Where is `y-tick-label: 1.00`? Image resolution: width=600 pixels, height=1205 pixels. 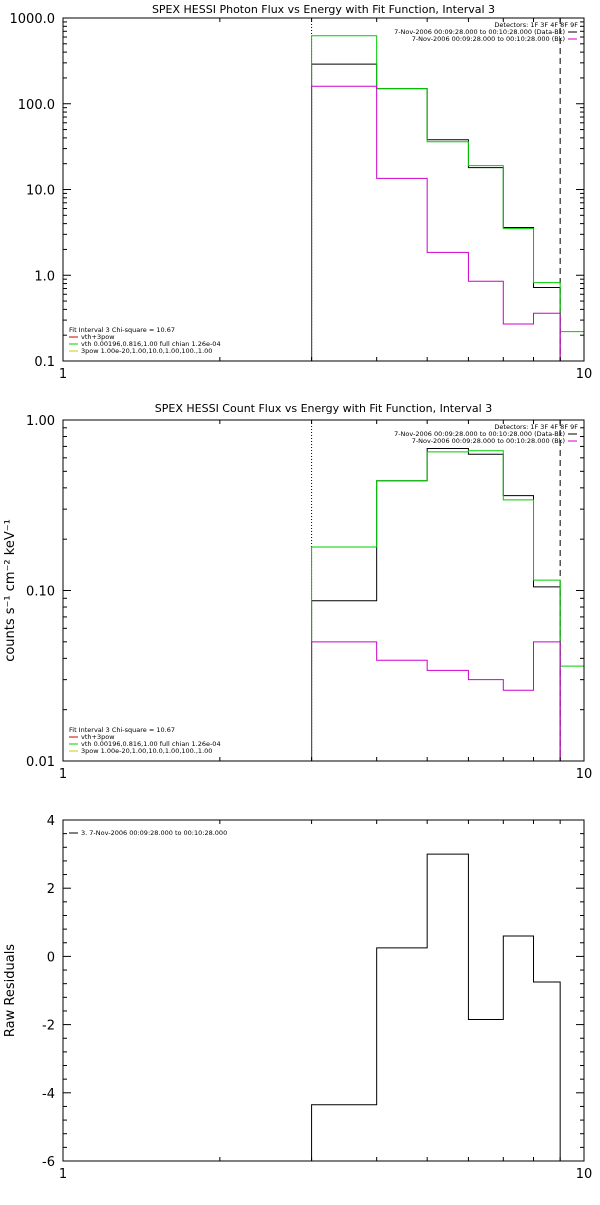 y-tick-label: 1.00 is located at coordinates (40, 421).